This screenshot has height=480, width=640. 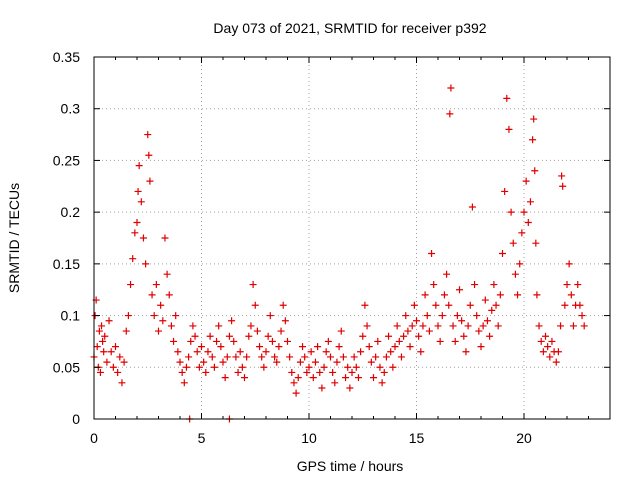 What do you see at coordinates (417, 438) in the screenshot?
I see `x-tick-label: 15` at bounding box center [417, 438].